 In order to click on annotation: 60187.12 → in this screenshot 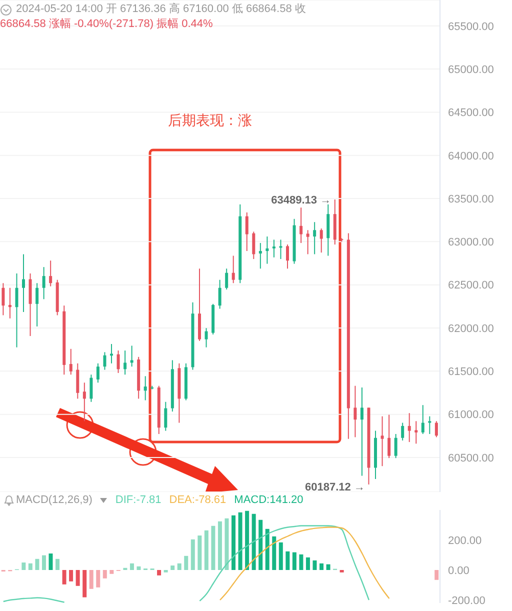, I will do `click(334, 487)`.